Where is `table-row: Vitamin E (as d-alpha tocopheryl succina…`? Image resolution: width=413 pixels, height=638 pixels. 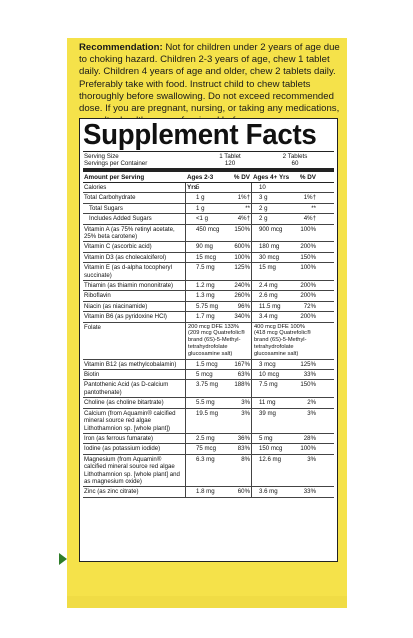
table-row: Vitamin E (as d-alpha tocopheryl succina… is located at coordinates (208, 272).